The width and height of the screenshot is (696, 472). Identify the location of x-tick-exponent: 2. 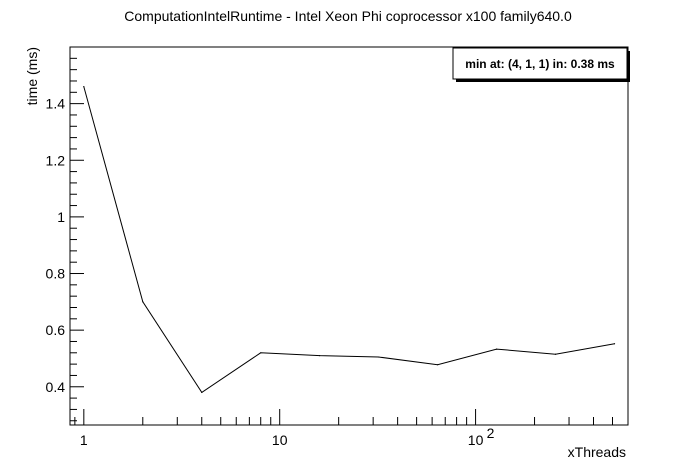
(491, 433).